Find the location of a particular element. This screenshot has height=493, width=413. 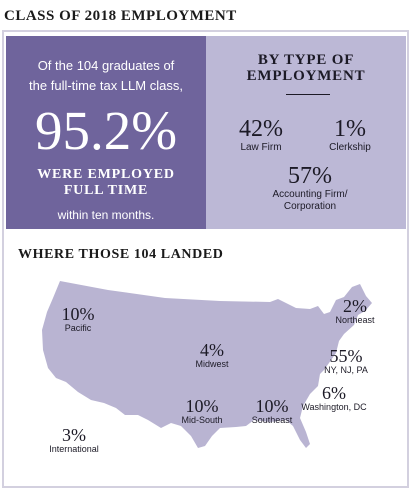

region-mid-south: 10% Mid-South is located at coordinates (202, 411).